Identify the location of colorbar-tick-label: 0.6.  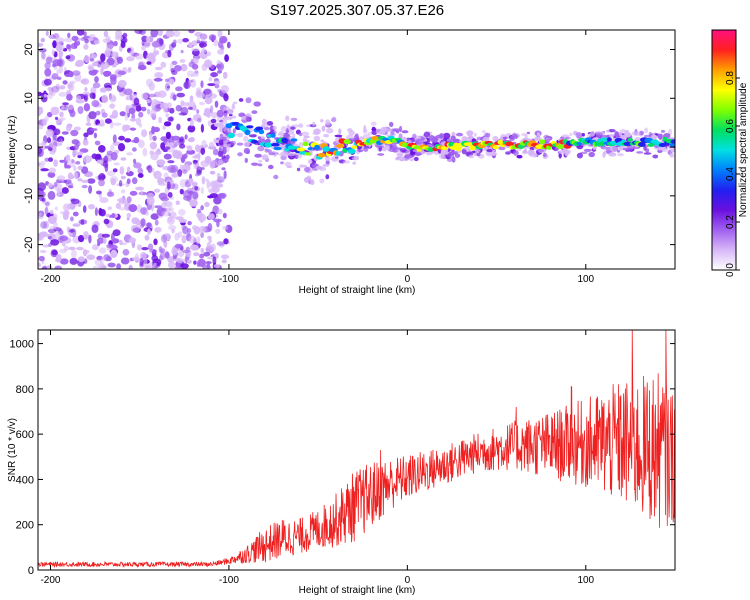
(730, 126).